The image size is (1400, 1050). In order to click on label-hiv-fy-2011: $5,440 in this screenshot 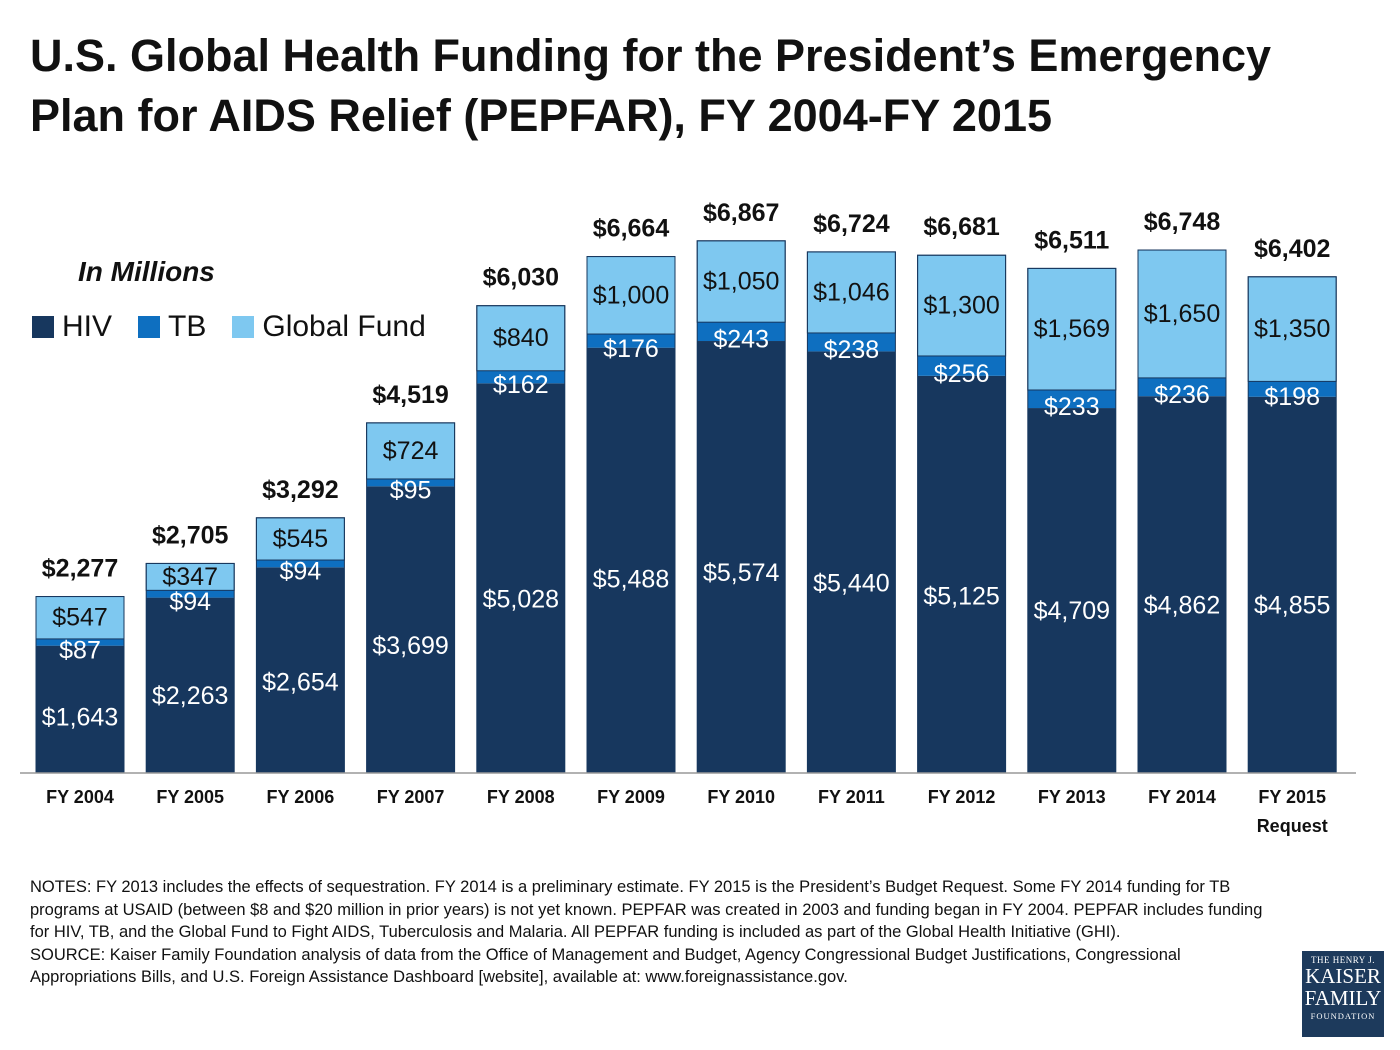, I will do `click(851, 583)`.